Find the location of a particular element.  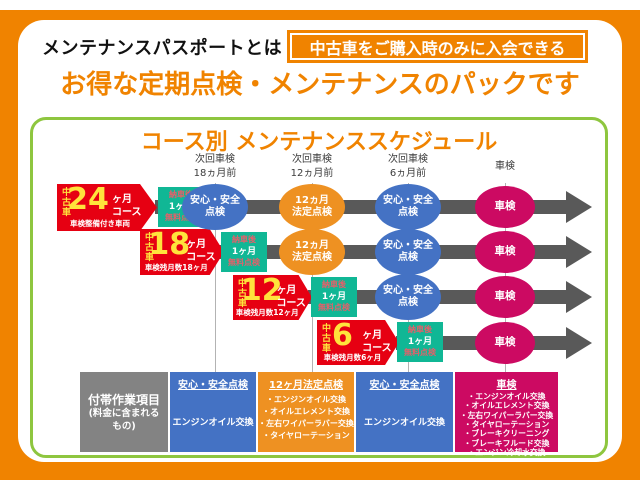

table-cell-header: 12ヶ月法定点検 is located at coordinates (306, 385).